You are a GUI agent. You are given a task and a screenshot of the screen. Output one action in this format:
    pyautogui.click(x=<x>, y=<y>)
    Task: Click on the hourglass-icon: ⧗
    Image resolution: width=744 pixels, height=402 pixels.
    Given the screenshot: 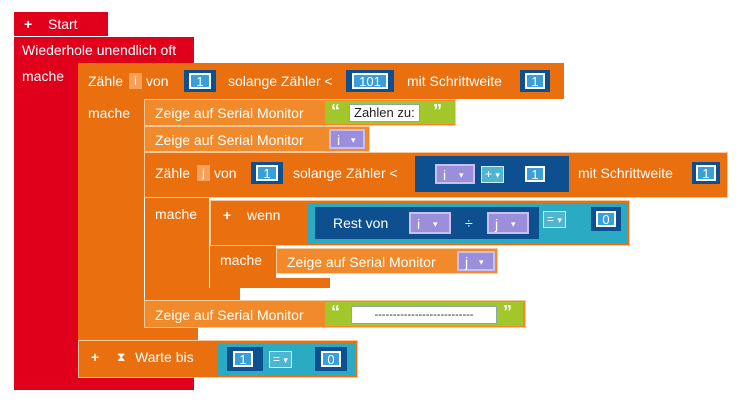 What is the action you would take?
    pyautogui.click(x=121, y=357)
    